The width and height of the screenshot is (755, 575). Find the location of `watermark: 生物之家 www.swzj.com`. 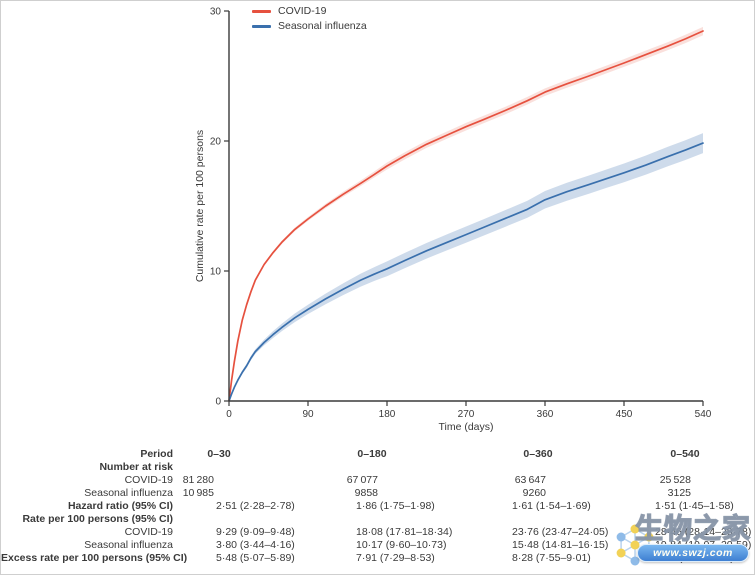

watermark: 生物之家 www.swzj.com is located at coordinates (682, 542).